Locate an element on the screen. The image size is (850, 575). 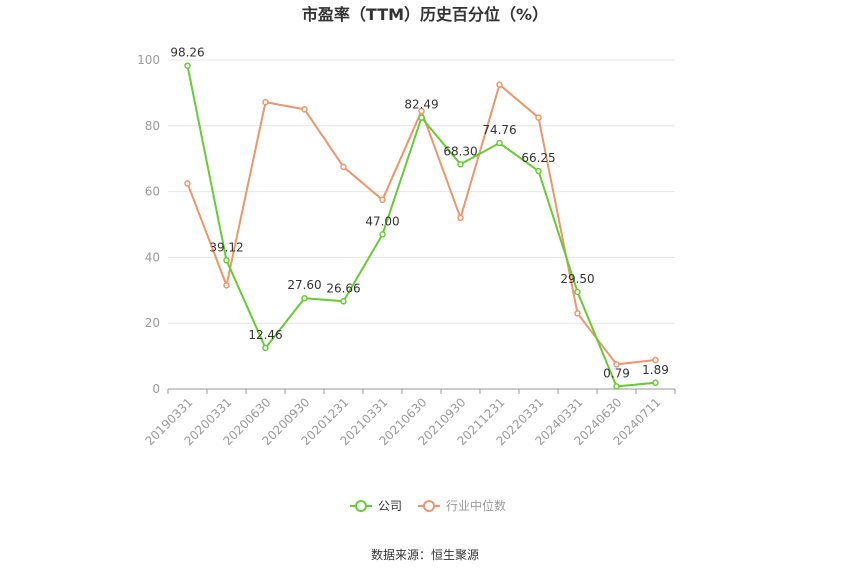
data-label: 29.50 is located at coordinates (577, 279).